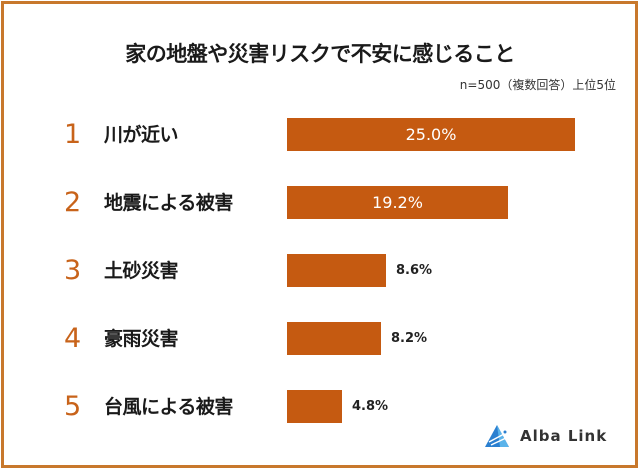 This screenshot has width=640, height=470. Describe the element at coordinates (168, 203) in the screenshot. I see `category-label: 地震による被害` at that location.